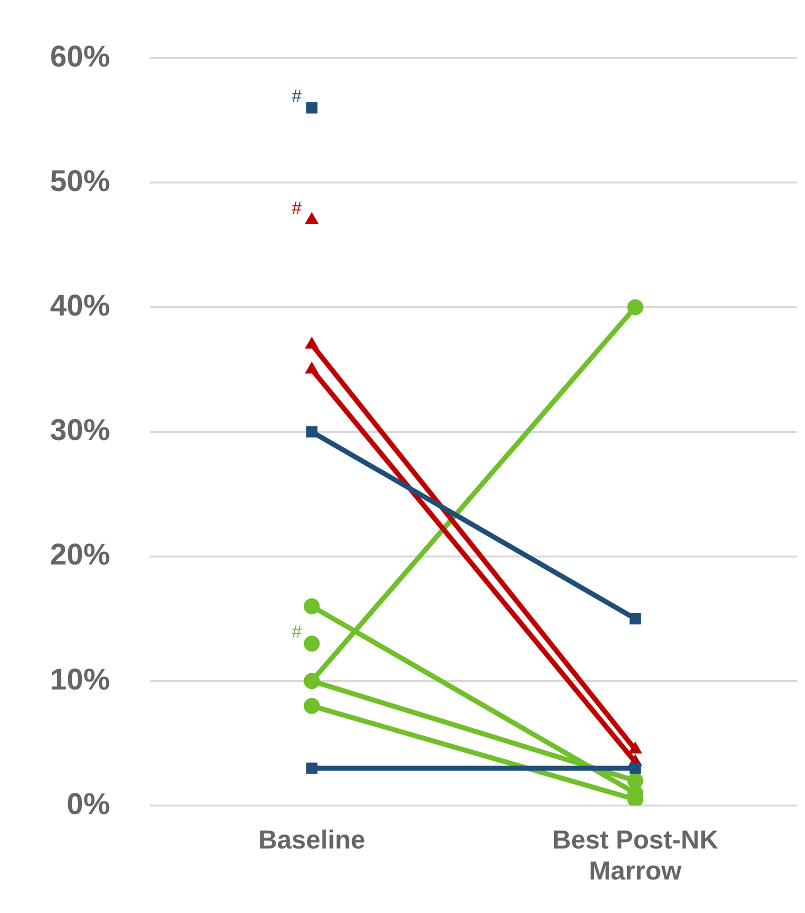 The height and width of the screenshot is (913, 805). Describe the element at coordinates (80, 679) in the screenshot. I see `y-tick-label: 10%` at that location.